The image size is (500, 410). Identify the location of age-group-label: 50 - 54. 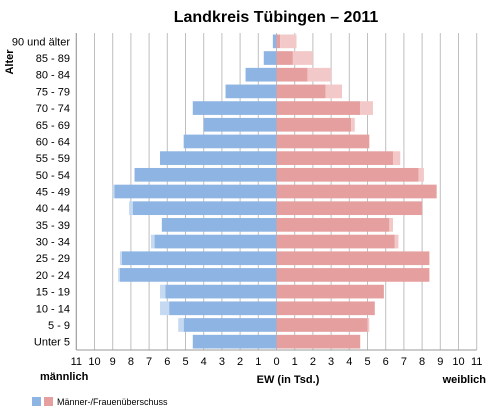
(53, 176).